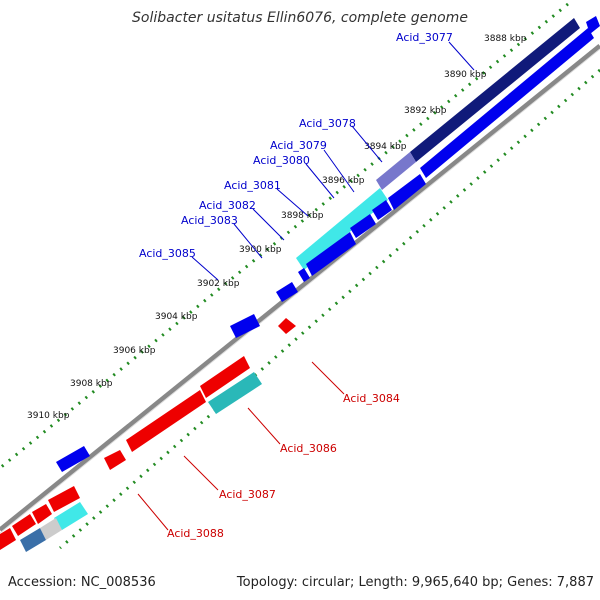 The height and width of the screenshot is (600, 600). Describe the element at coordinates (281, 160) in the screenshot. I see `label-acid-3080: Acid_3080` at that location.